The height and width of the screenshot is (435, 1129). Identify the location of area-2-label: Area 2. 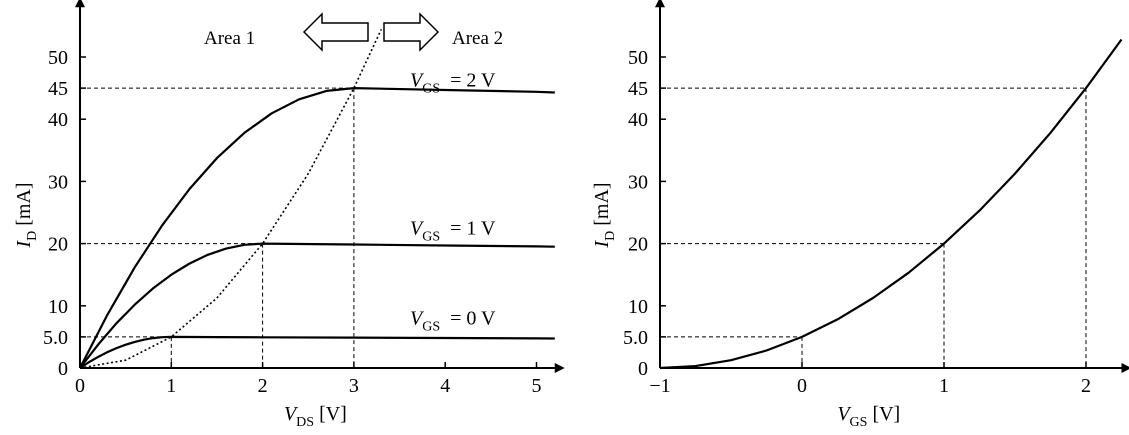
(477, 38).